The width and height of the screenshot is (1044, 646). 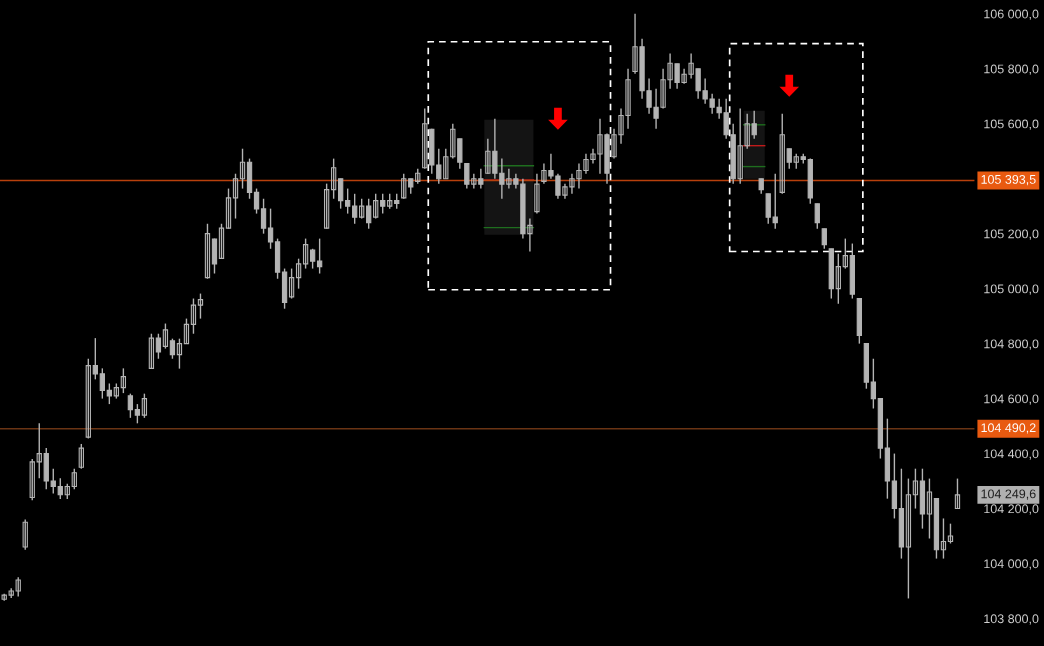 What do you see at coordinates (1008, 494) in the screenshot?
I see `text: 104 249,6` at bounding box center [1008, 494].